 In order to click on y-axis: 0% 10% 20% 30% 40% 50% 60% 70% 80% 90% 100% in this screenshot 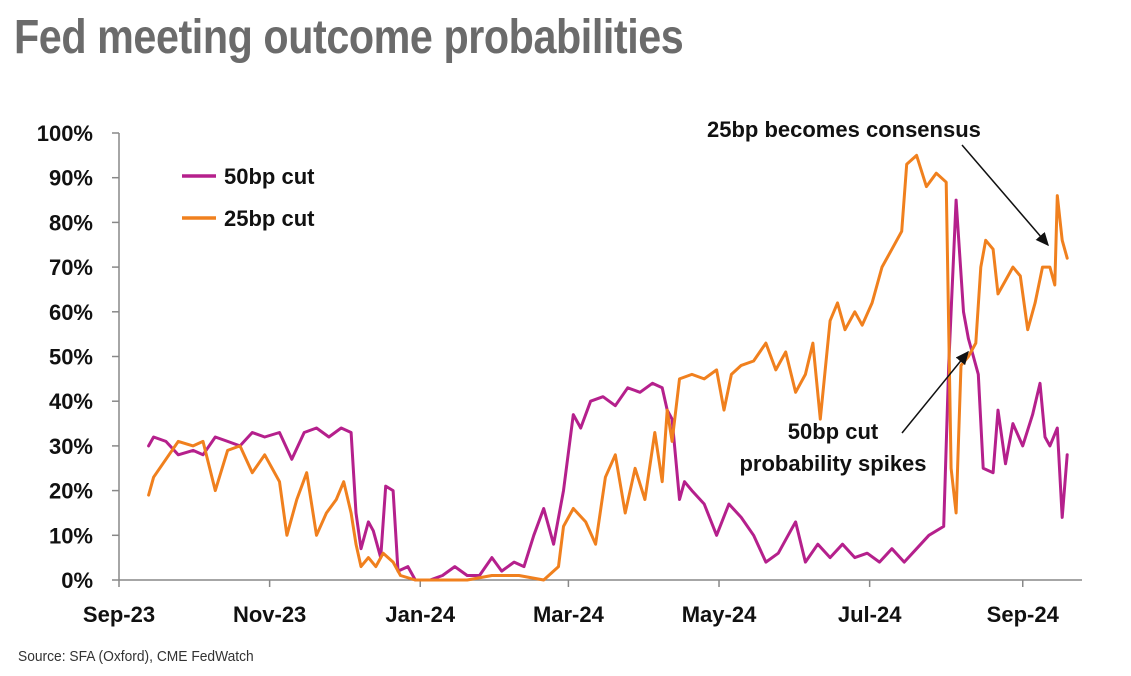, I will do `click(78, 357)`.